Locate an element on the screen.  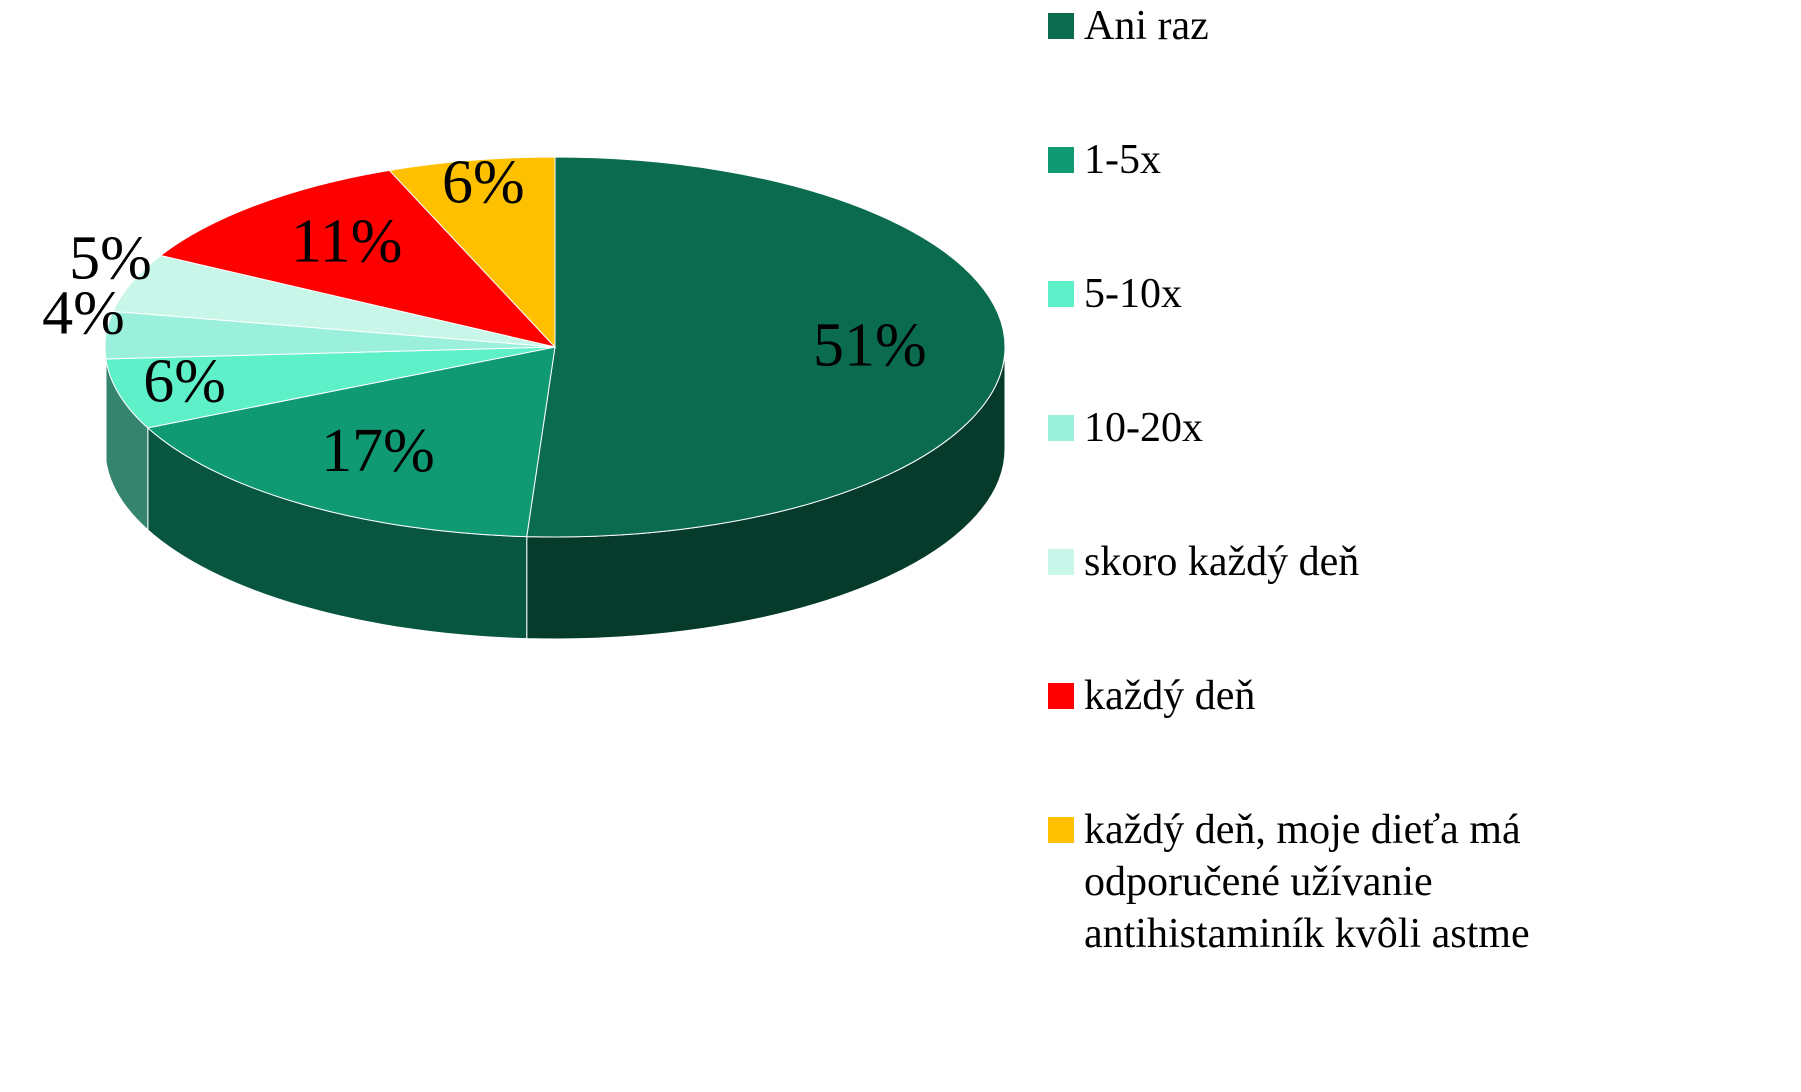
legend-label: 10-20x is located at coordinates (1143, 428).